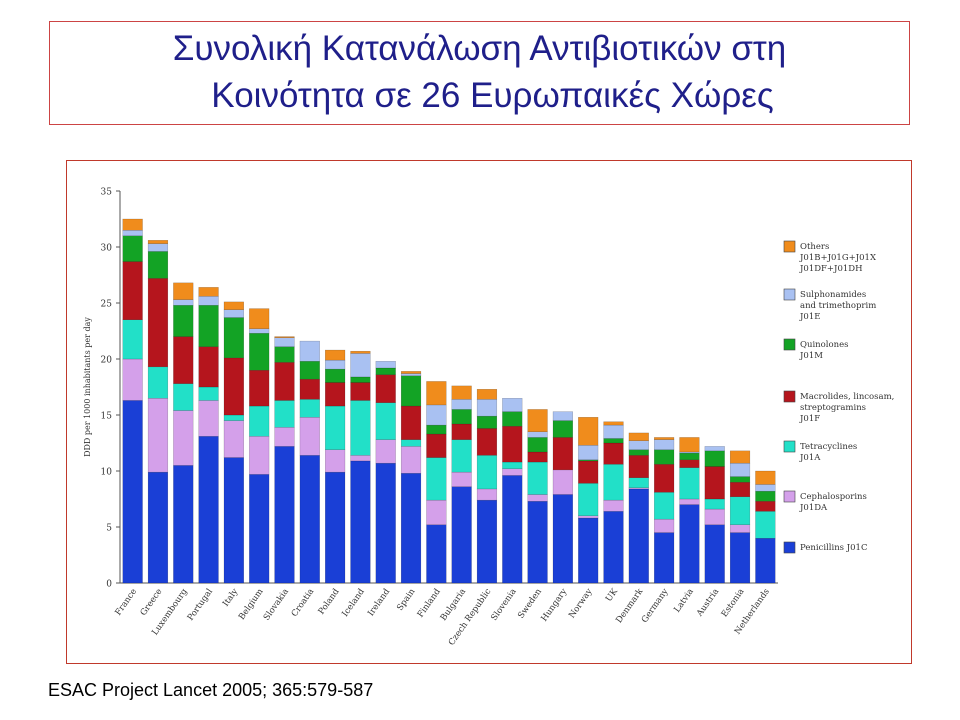 The image size is (960, 720). I want to click on legend-label: Others, so click(814, 247).